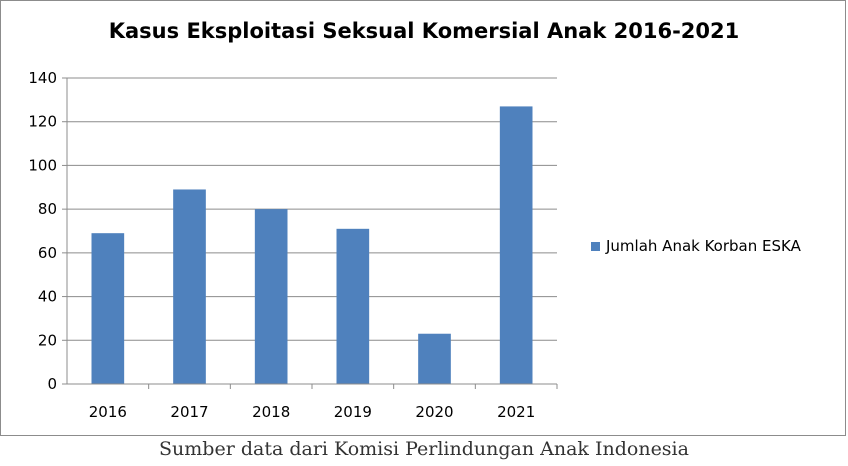 Image resolution: width=848 pixels, height=466 pixels. I want to click on x-tick-label: 2020, so click(434, 412).